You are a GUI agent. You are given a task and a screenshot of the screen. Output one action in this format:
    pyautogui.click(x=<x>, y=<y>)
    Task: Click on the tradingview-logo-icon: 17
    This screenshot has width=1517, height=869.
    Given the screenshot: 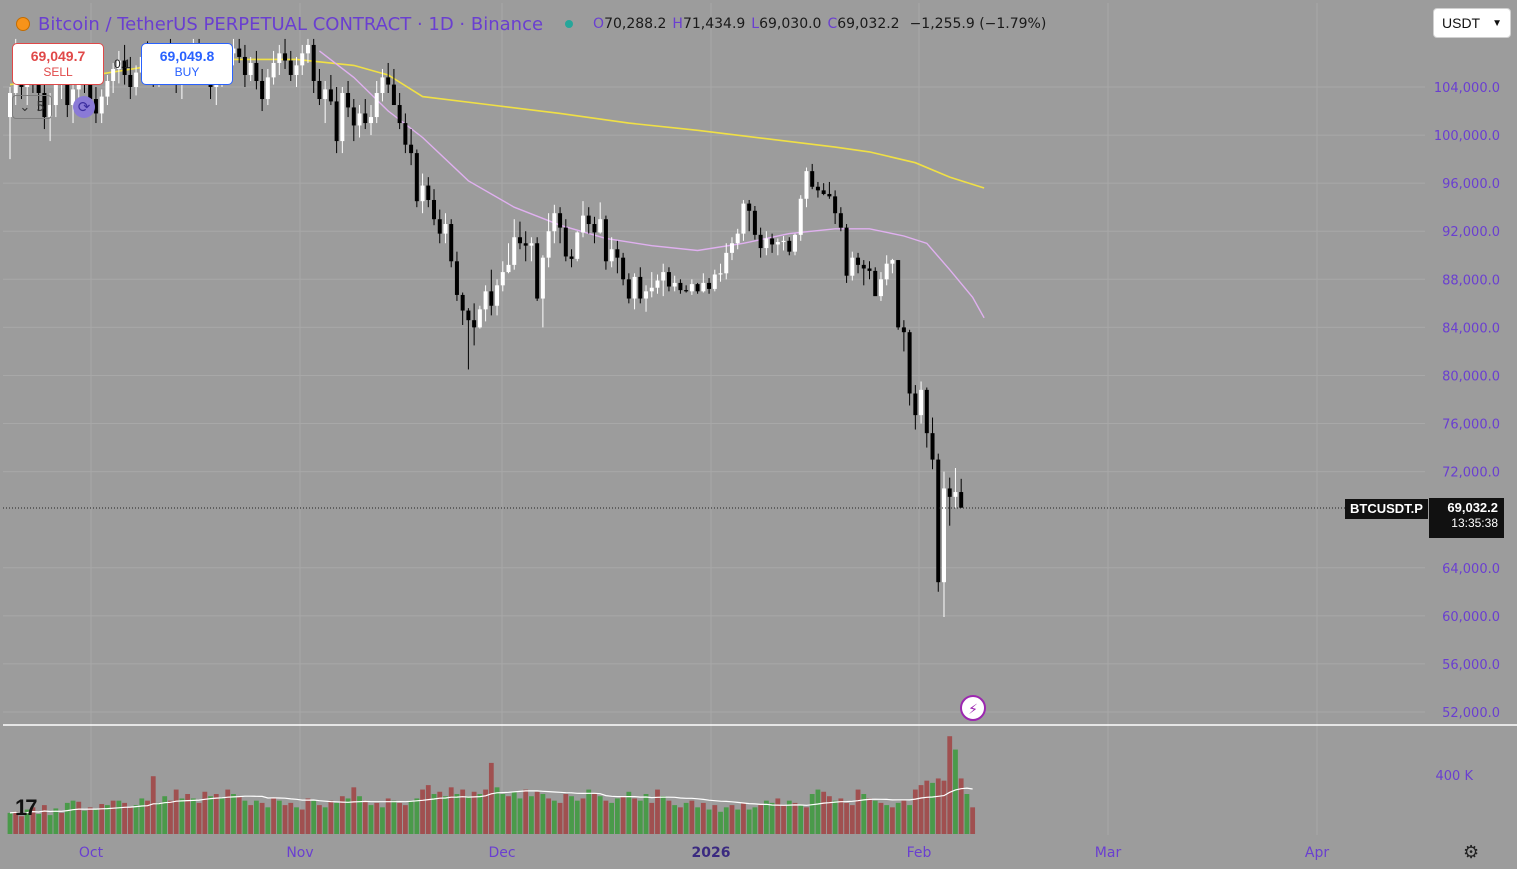 What is the action you would take?
    pyautogui.click(x=26, y=807)
    